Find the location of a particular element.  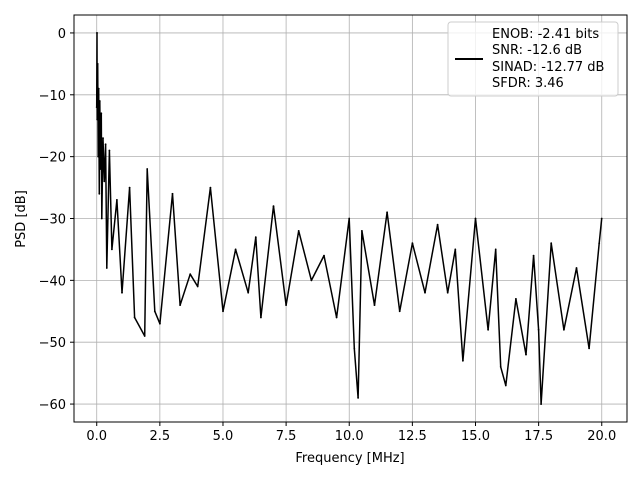

x-tick-label: 7.5 is located at coordinates (286, 436).